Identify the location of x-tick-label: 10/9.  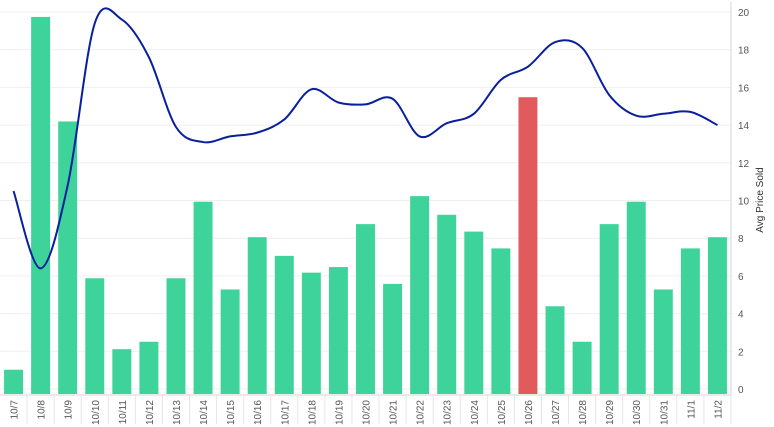
(69, 410).